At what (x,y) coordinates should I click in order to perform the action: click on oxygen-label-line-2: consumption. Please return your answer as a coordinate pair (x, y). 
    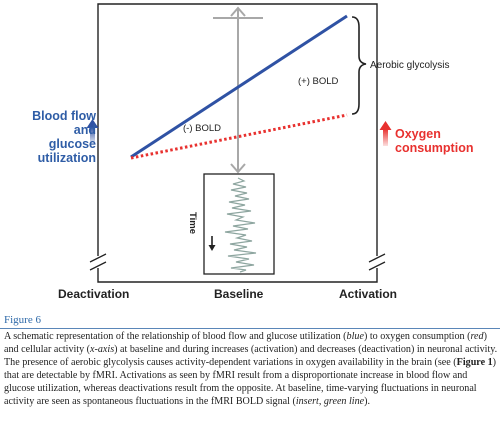
    Looking at the image, I should click on (434, 148).